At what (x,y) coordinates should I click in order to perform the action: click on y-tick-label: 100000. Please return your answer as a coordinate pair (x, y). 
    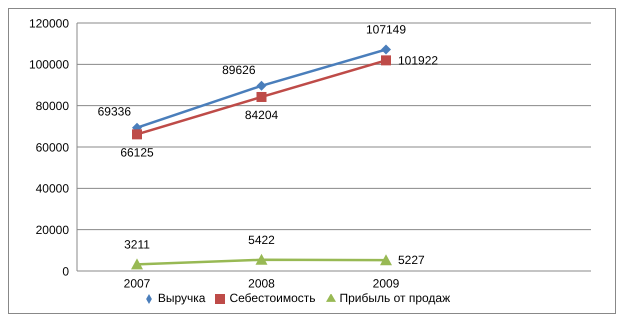
    Looking at the image, I should click on (49, 65).